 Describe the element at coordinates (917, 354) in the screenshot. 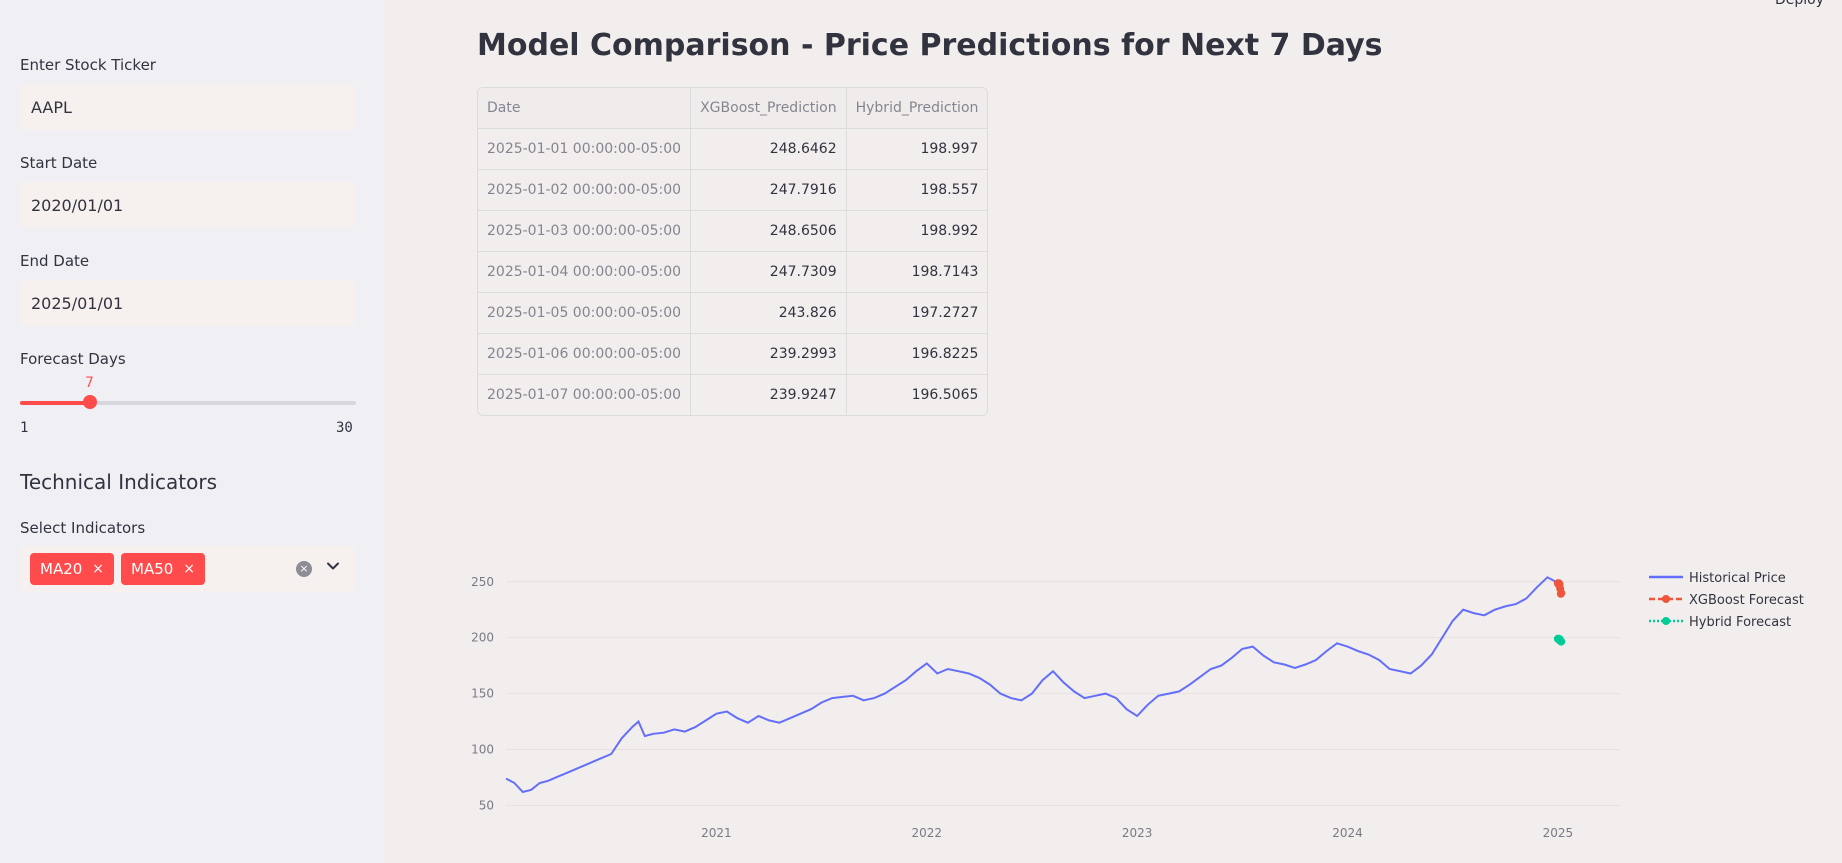

I see `hybrid-cell: 196.8225` at that location.